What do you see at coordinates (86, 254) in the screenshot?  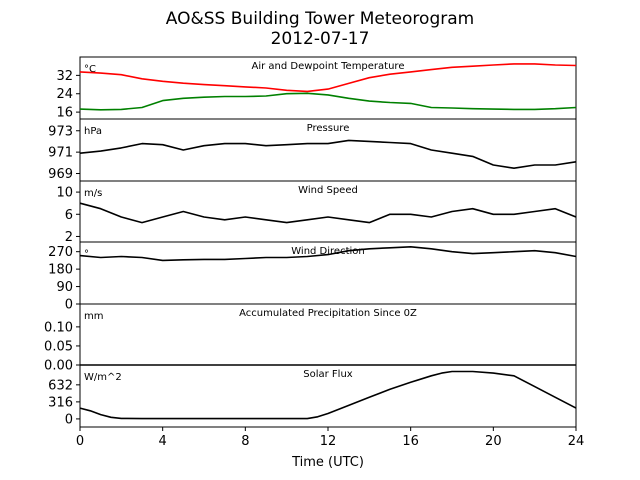 I see `panel-unit: °` at bounding box center [86, 254].